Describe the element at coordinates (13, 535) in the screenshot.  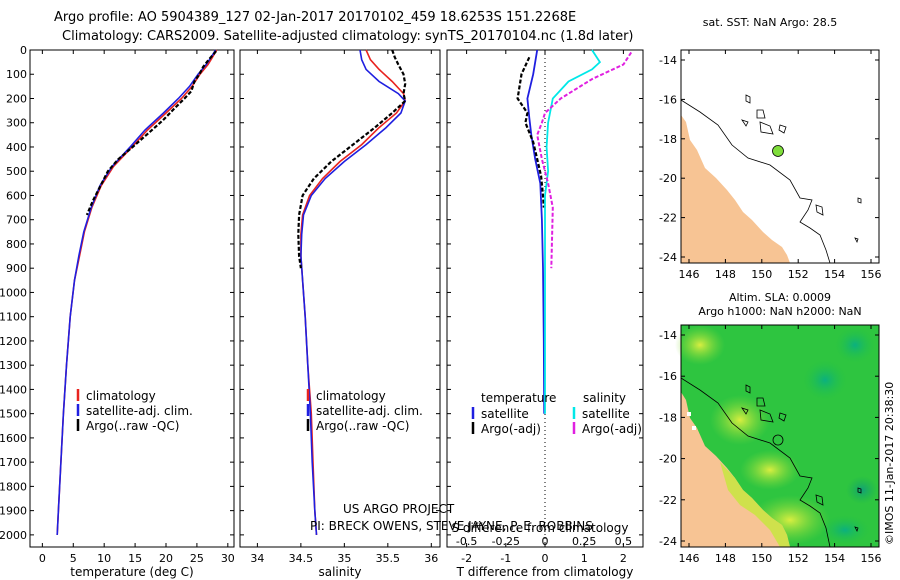
I see `depth-tick-label: 2000` at that location.